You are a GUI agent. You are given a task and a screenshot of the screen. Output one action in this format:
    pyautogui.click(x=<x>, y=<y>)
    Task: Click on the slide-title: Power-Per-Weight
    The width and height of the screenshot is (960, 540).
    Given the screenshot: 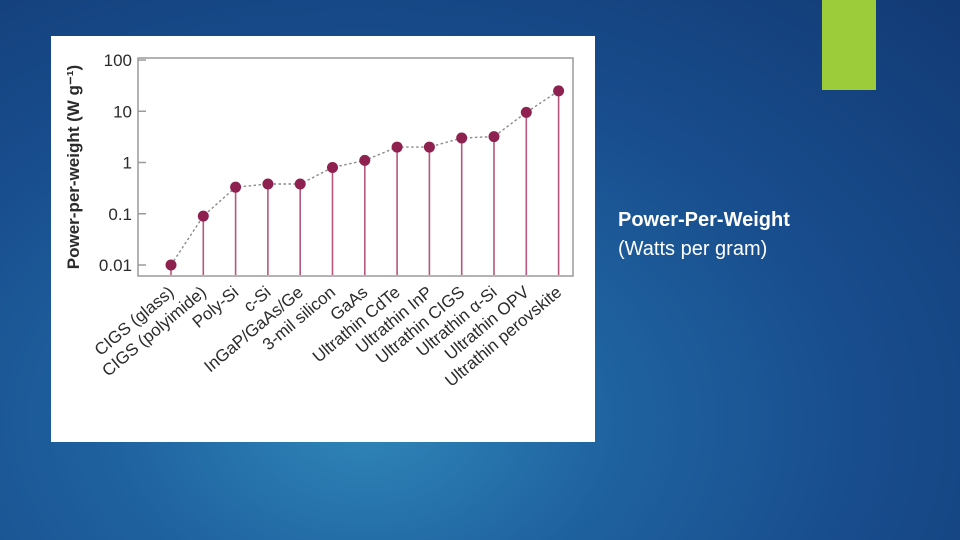 What is the action you would take?
    pyautogui.click(x=704, y=220)
    